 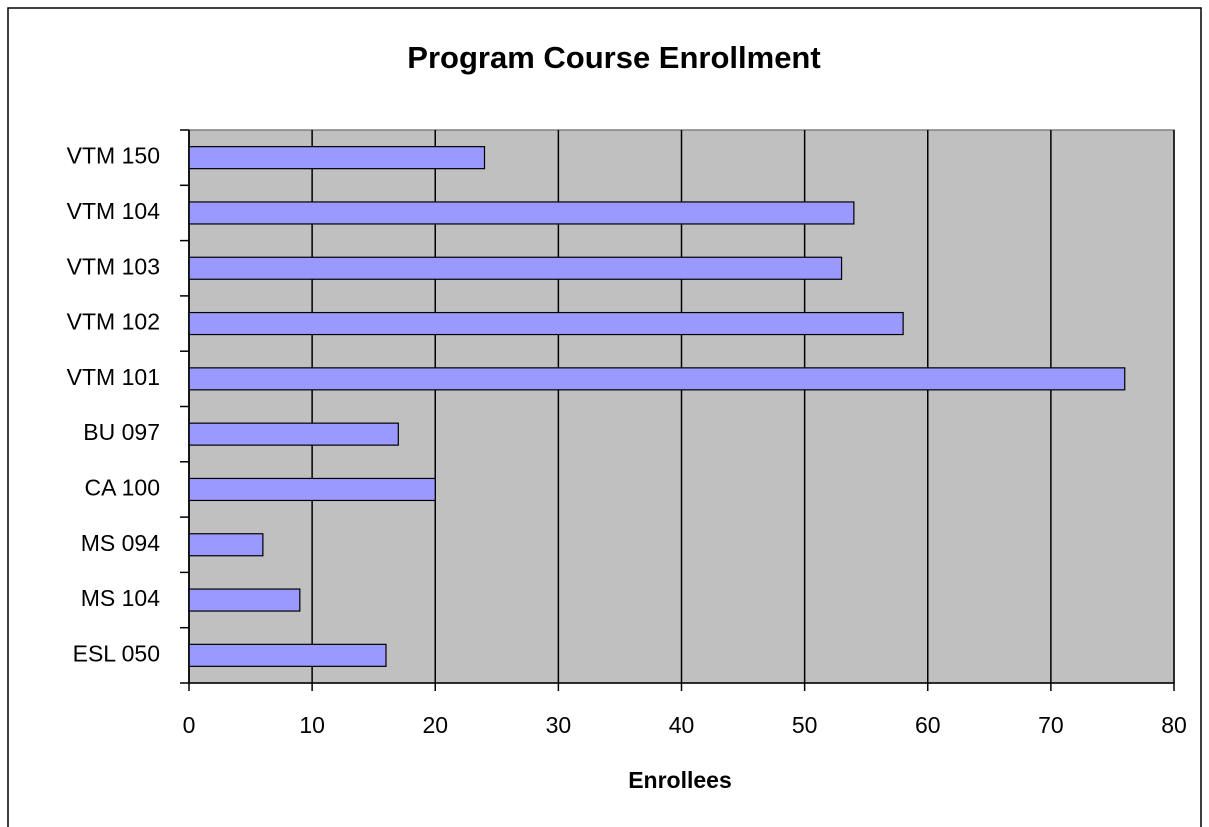 What do you see at coordinates (113, 266) in the screenshot?
I see `y-tick-label: VTM 103` at bounding box center [113, 266].